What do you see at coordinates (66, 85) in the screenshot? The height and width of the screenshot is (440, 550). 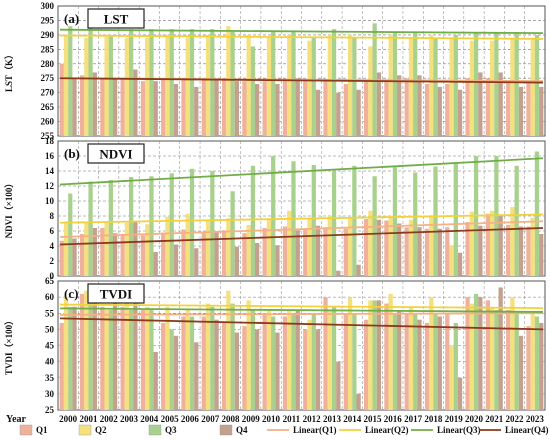 I see `bar-q2-2000` at bounding box center [66, 85].